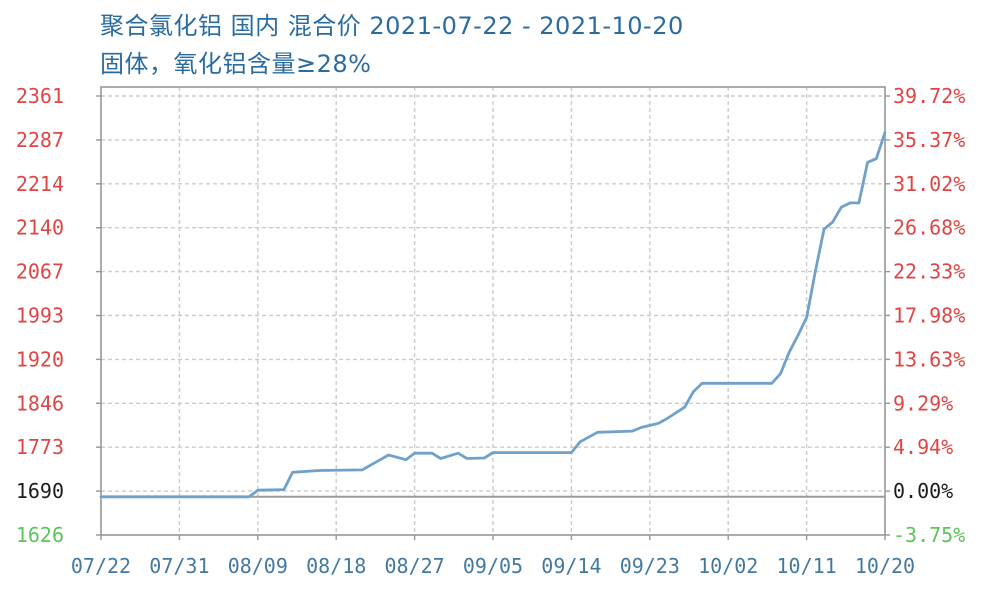  I want to click on chart-title: 聚合氯化铝 国内 混合价 2021-07-22 - 2021-10-20, so click(392, 26).